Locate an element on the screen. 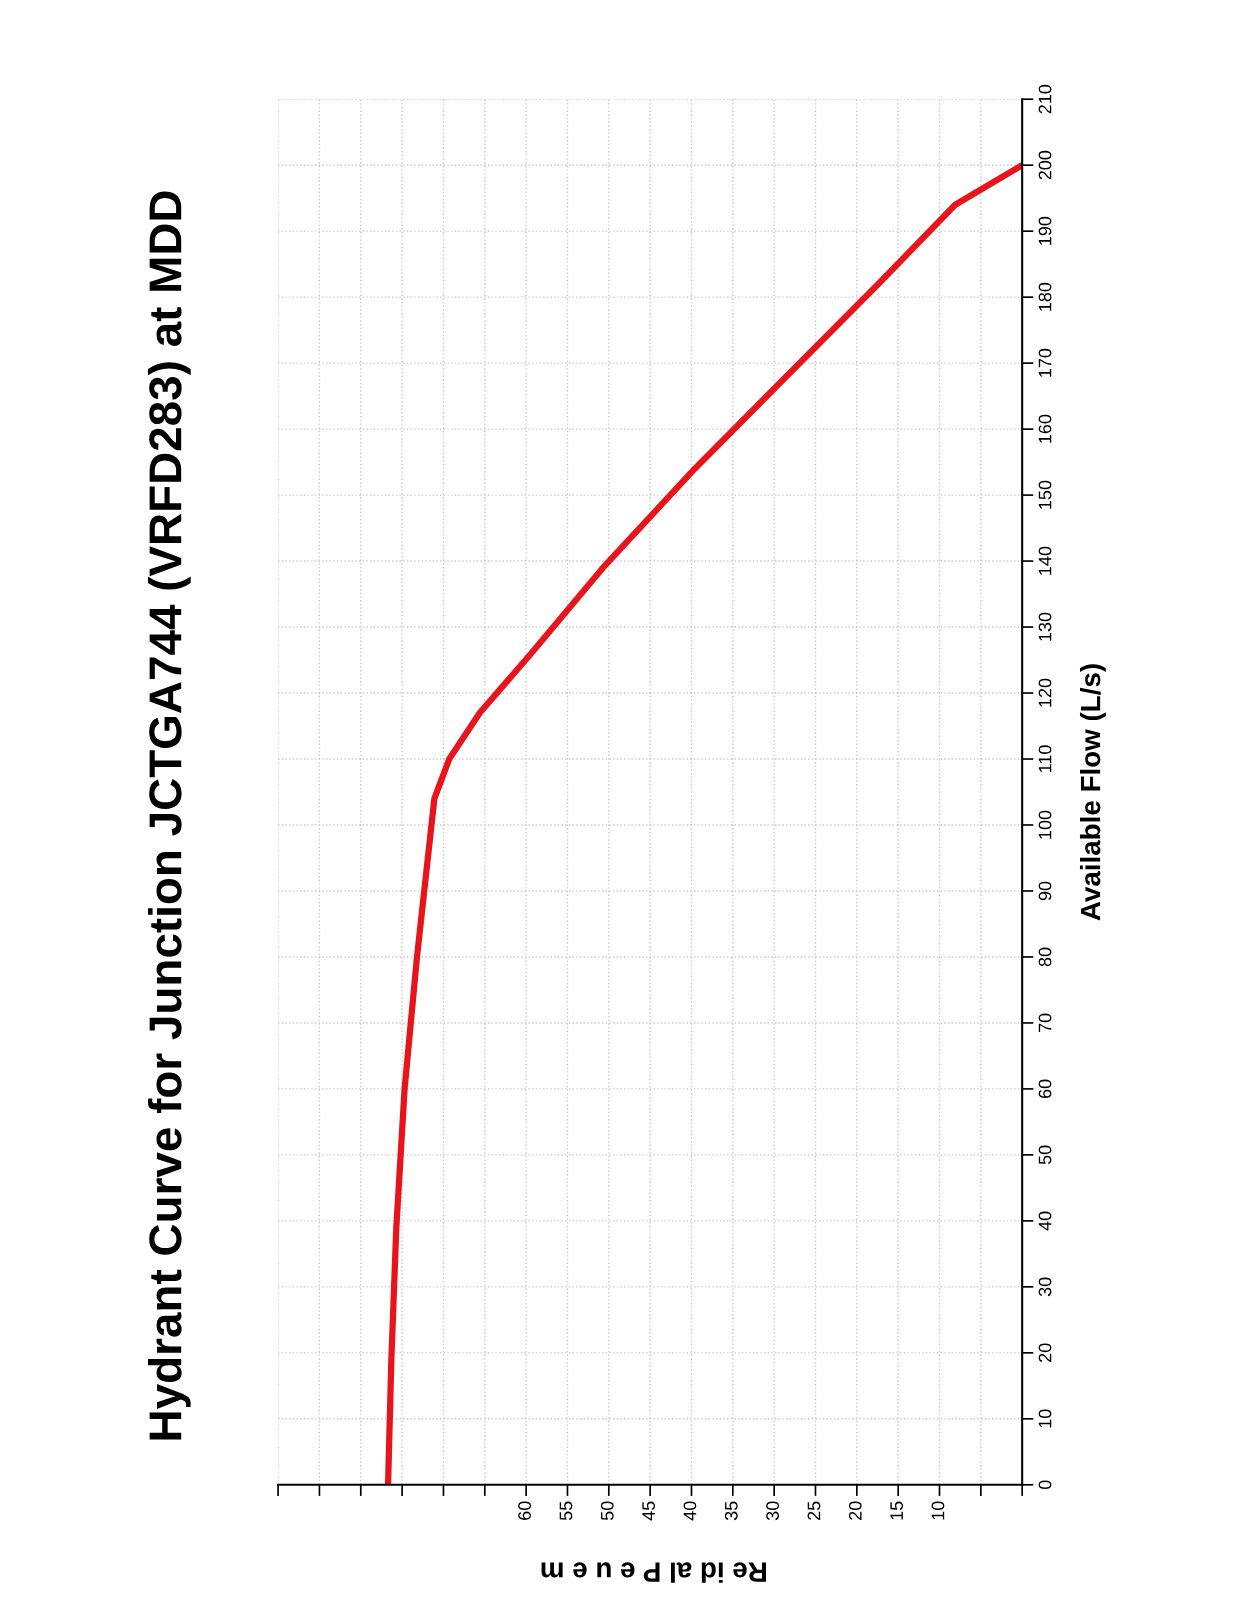 This screenshot has width=1236, height=1600. x-tick-label: 35 is located at coordinates (731, 1511).